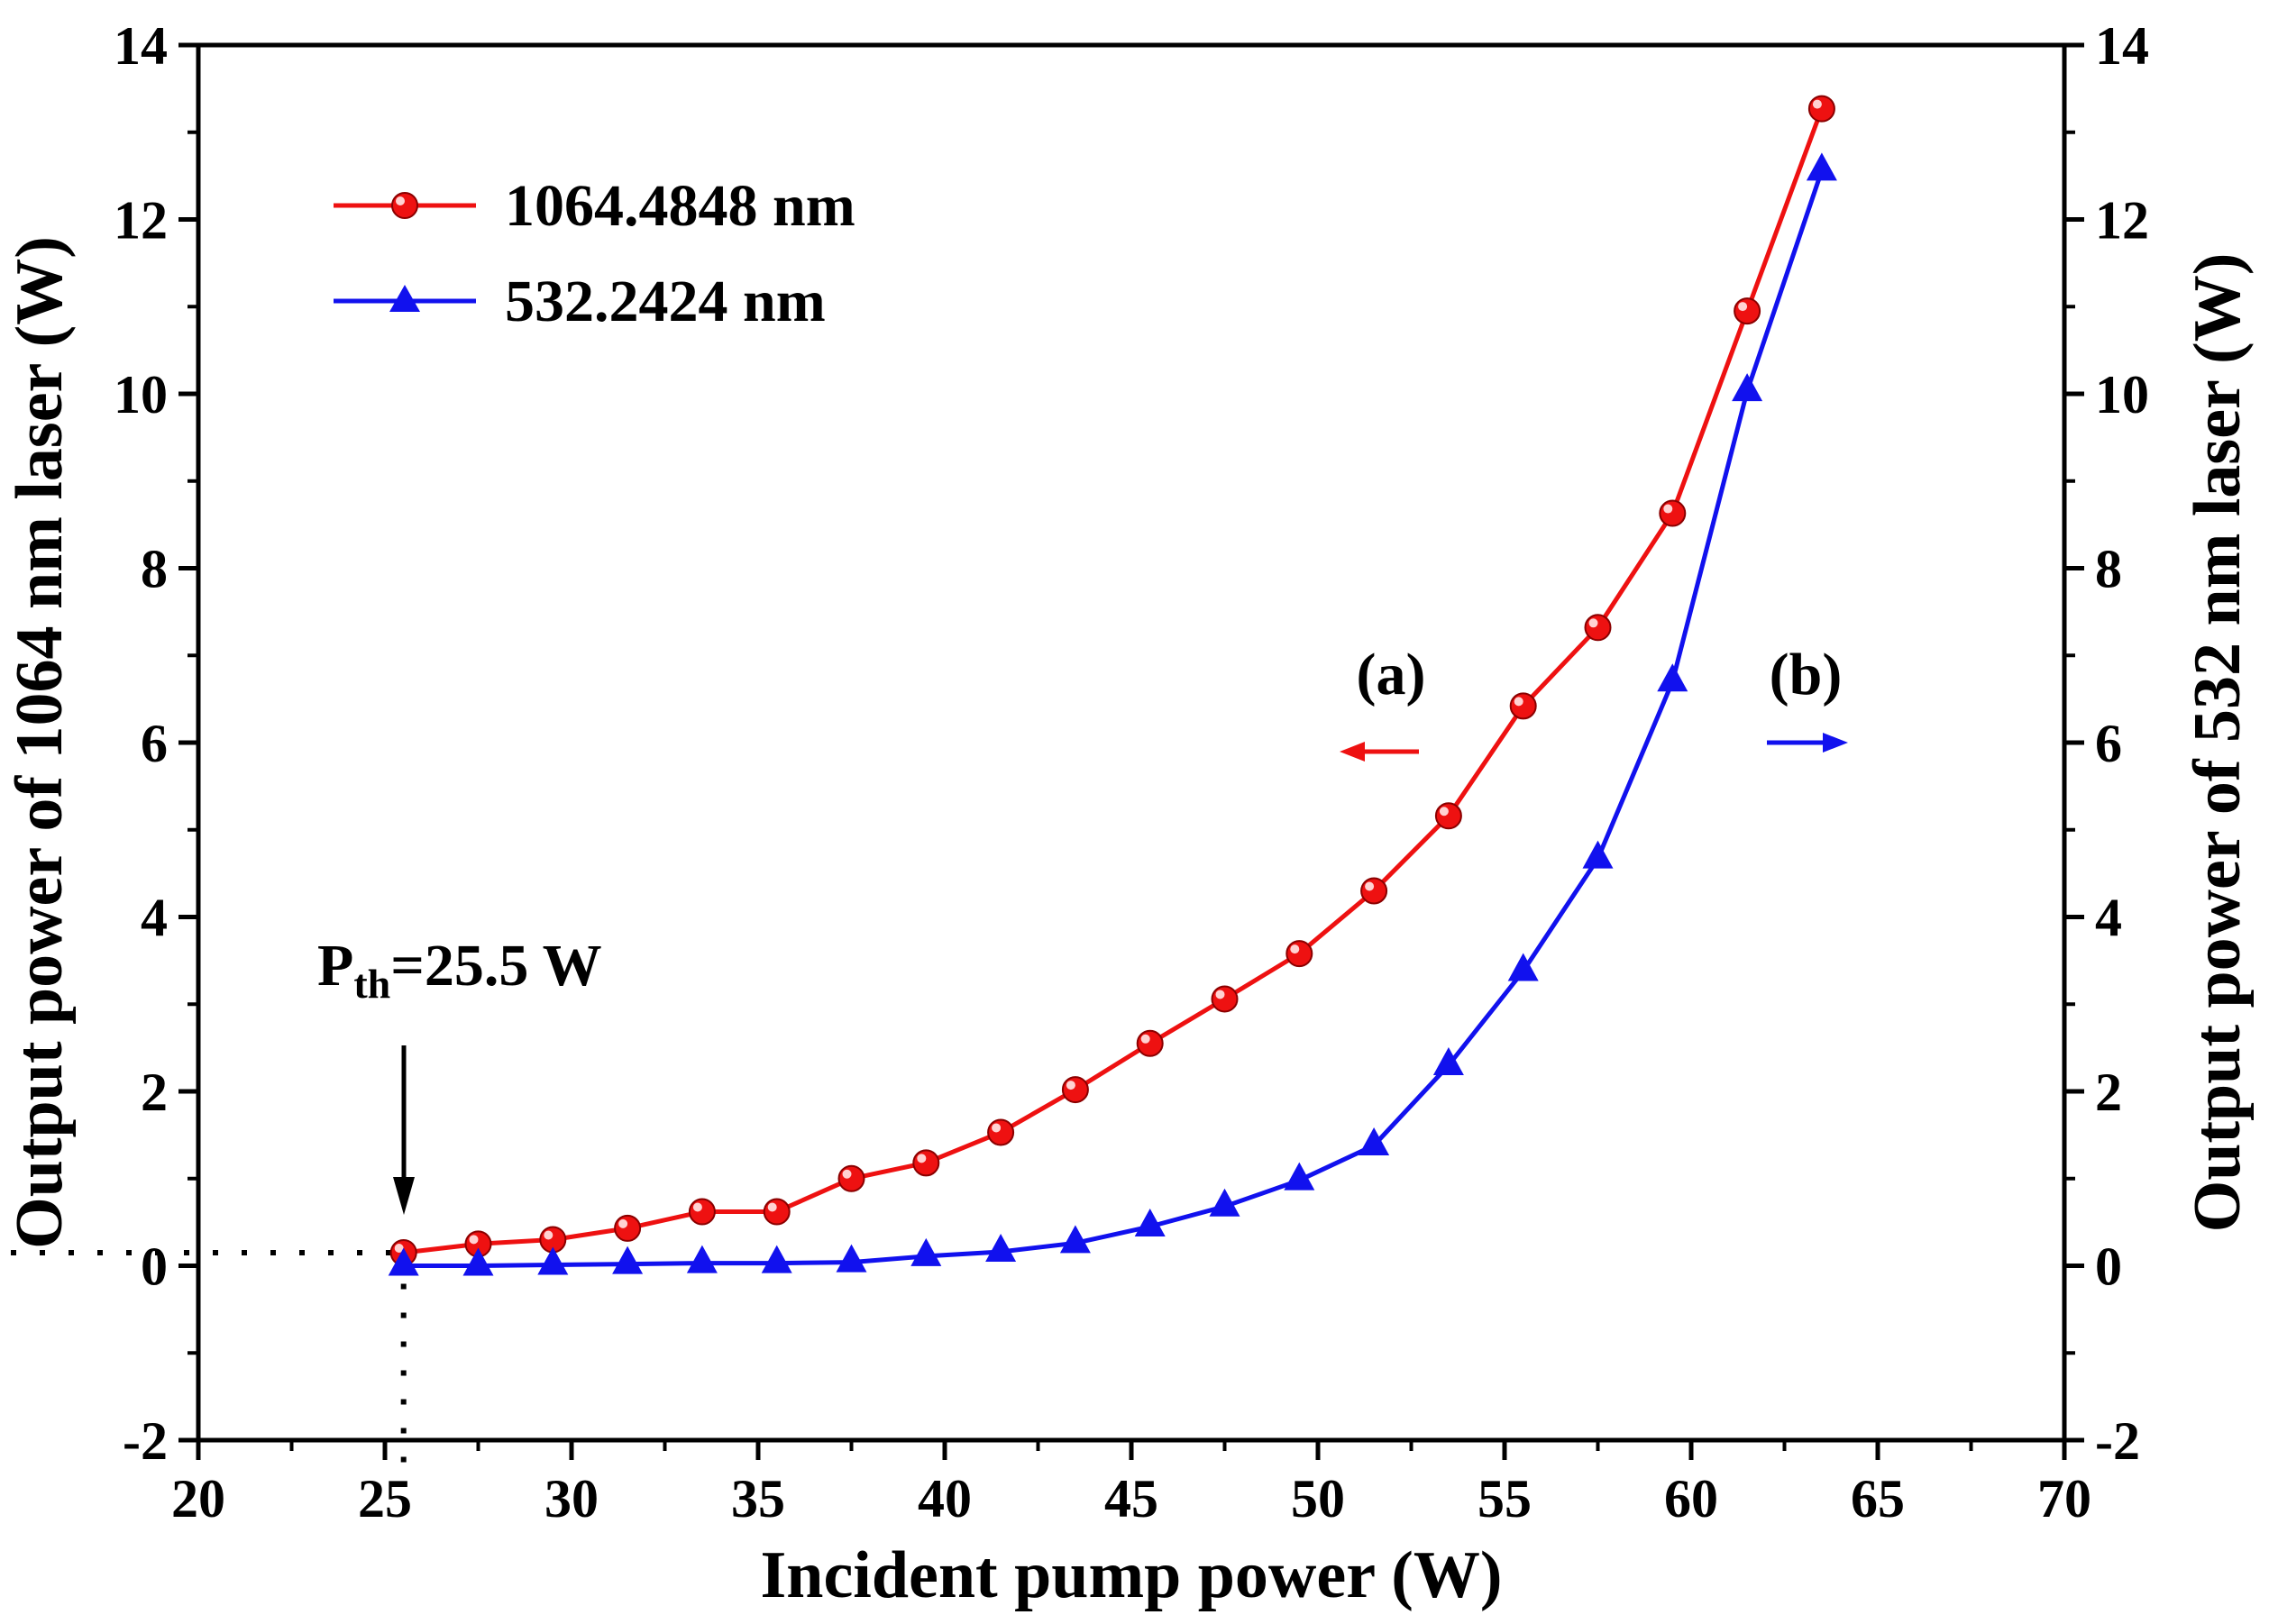  I want to click on y-left-tick-label: 2, so click(154, 1092).